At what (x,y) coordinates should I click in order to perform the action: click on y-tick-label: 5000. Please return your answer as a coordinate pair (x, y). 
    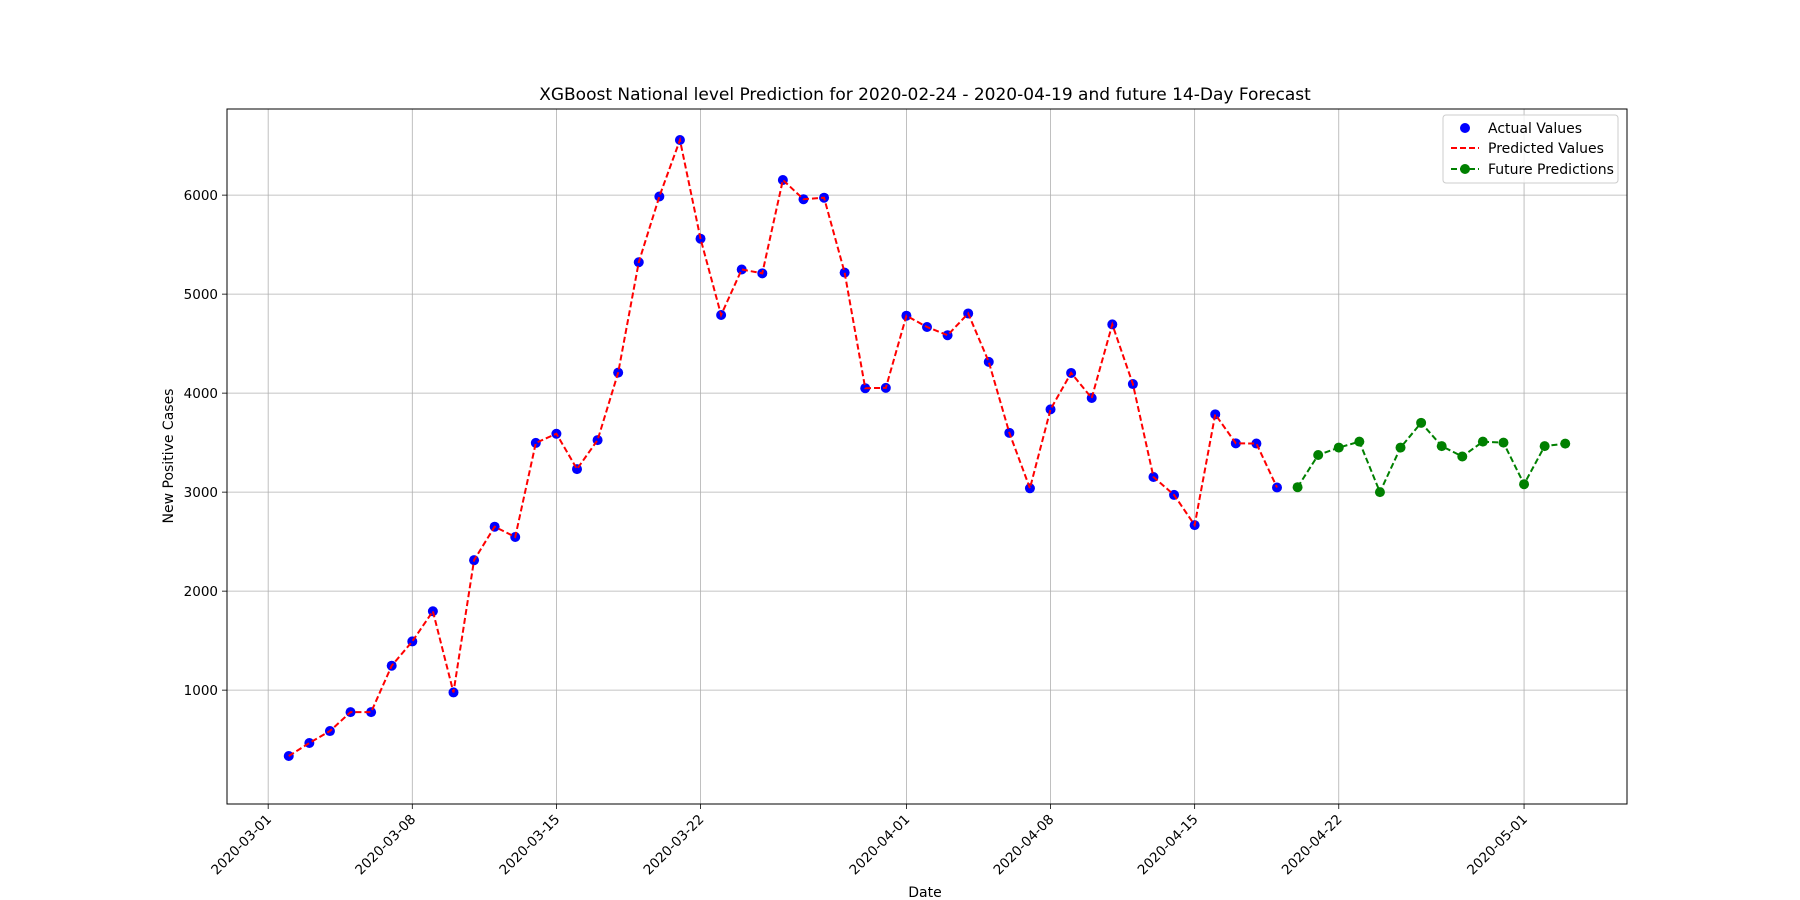
    Looking at the image, I should click on (201, 295).